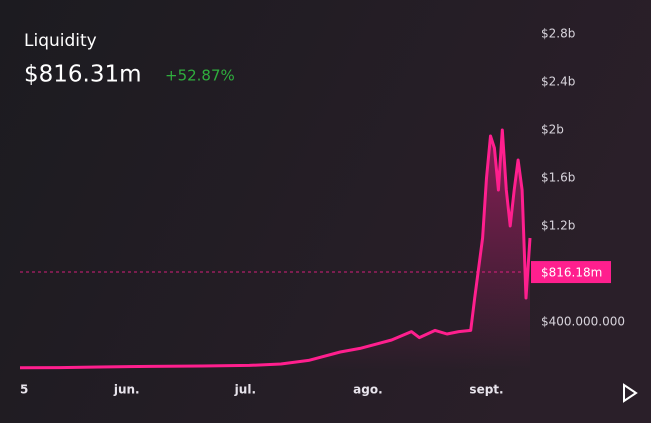 The image size is (651, 423). Describe the element at coordinates (558, 82) in the screenshot. I see `y-tick-label: $2.4b` at that location.